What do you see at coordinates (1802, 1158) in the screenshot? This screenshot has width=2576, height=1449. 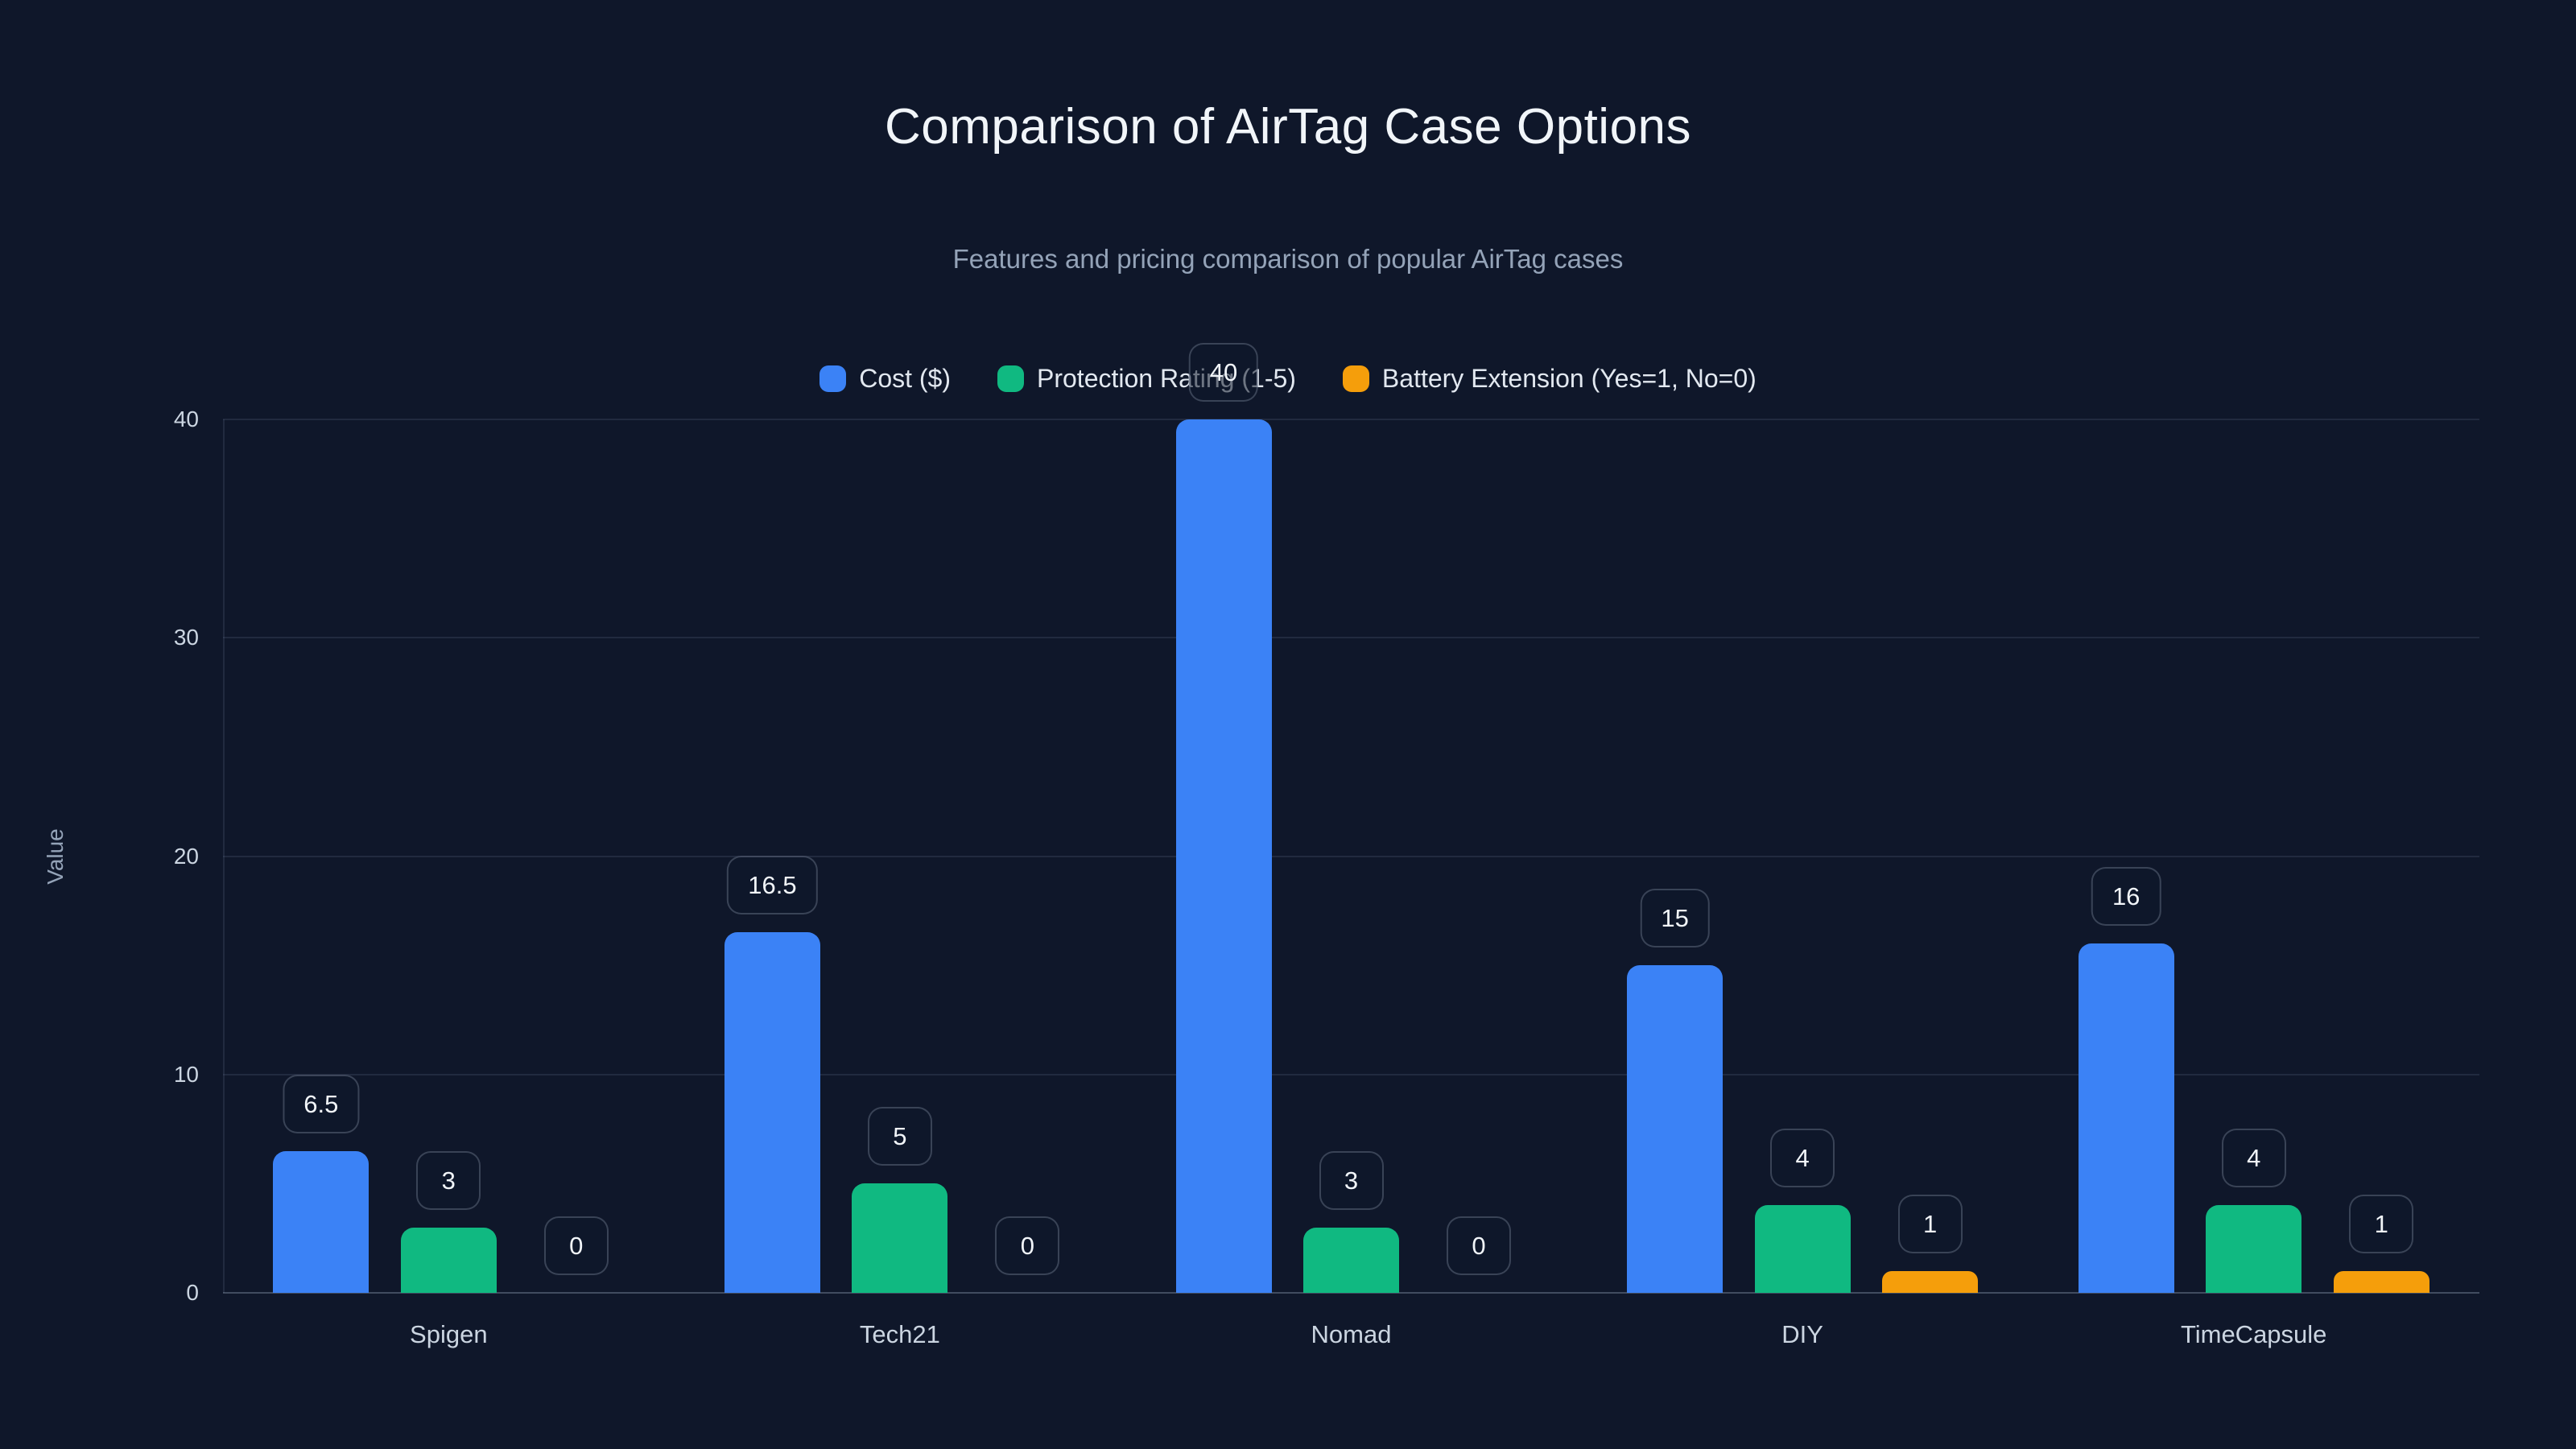 I see `value-label-diy-protection-rating-1-5: 4` at bounding box center [1802, 1158].